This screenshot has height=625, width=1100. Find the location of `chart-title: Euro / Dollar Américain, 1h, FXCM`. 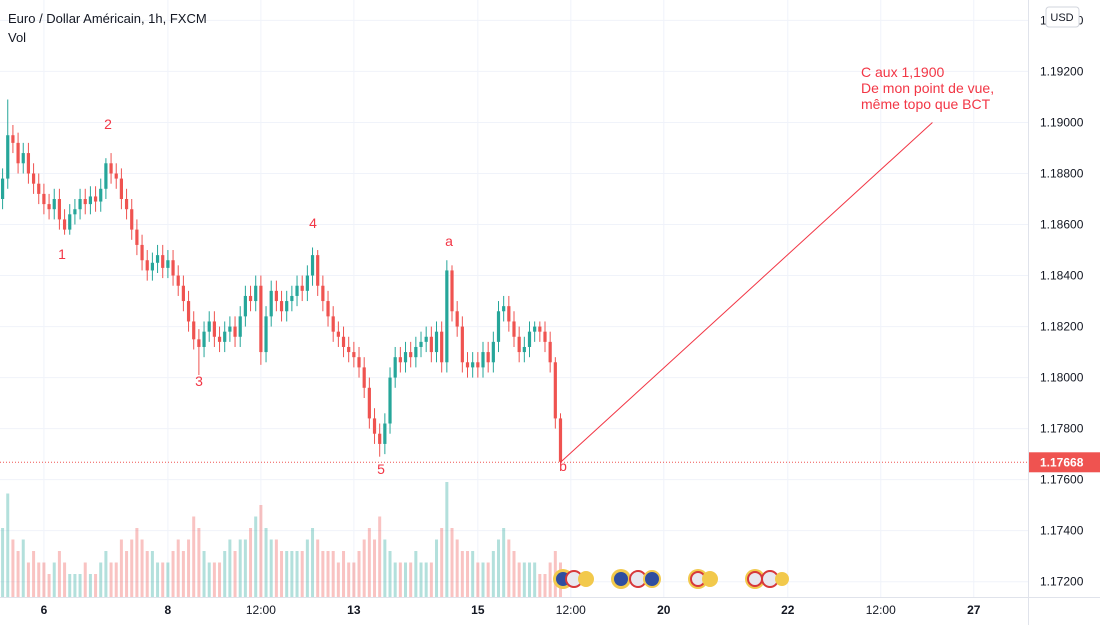

chart-title: Euro / Dollar Américain, 1h, FXCM is located at coordinates (107, 18).